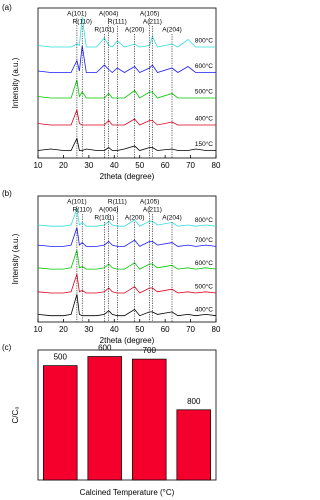 The width and height of the screenshot is (320, 500). I want to click on bar-label: 600, so click(105, 348).